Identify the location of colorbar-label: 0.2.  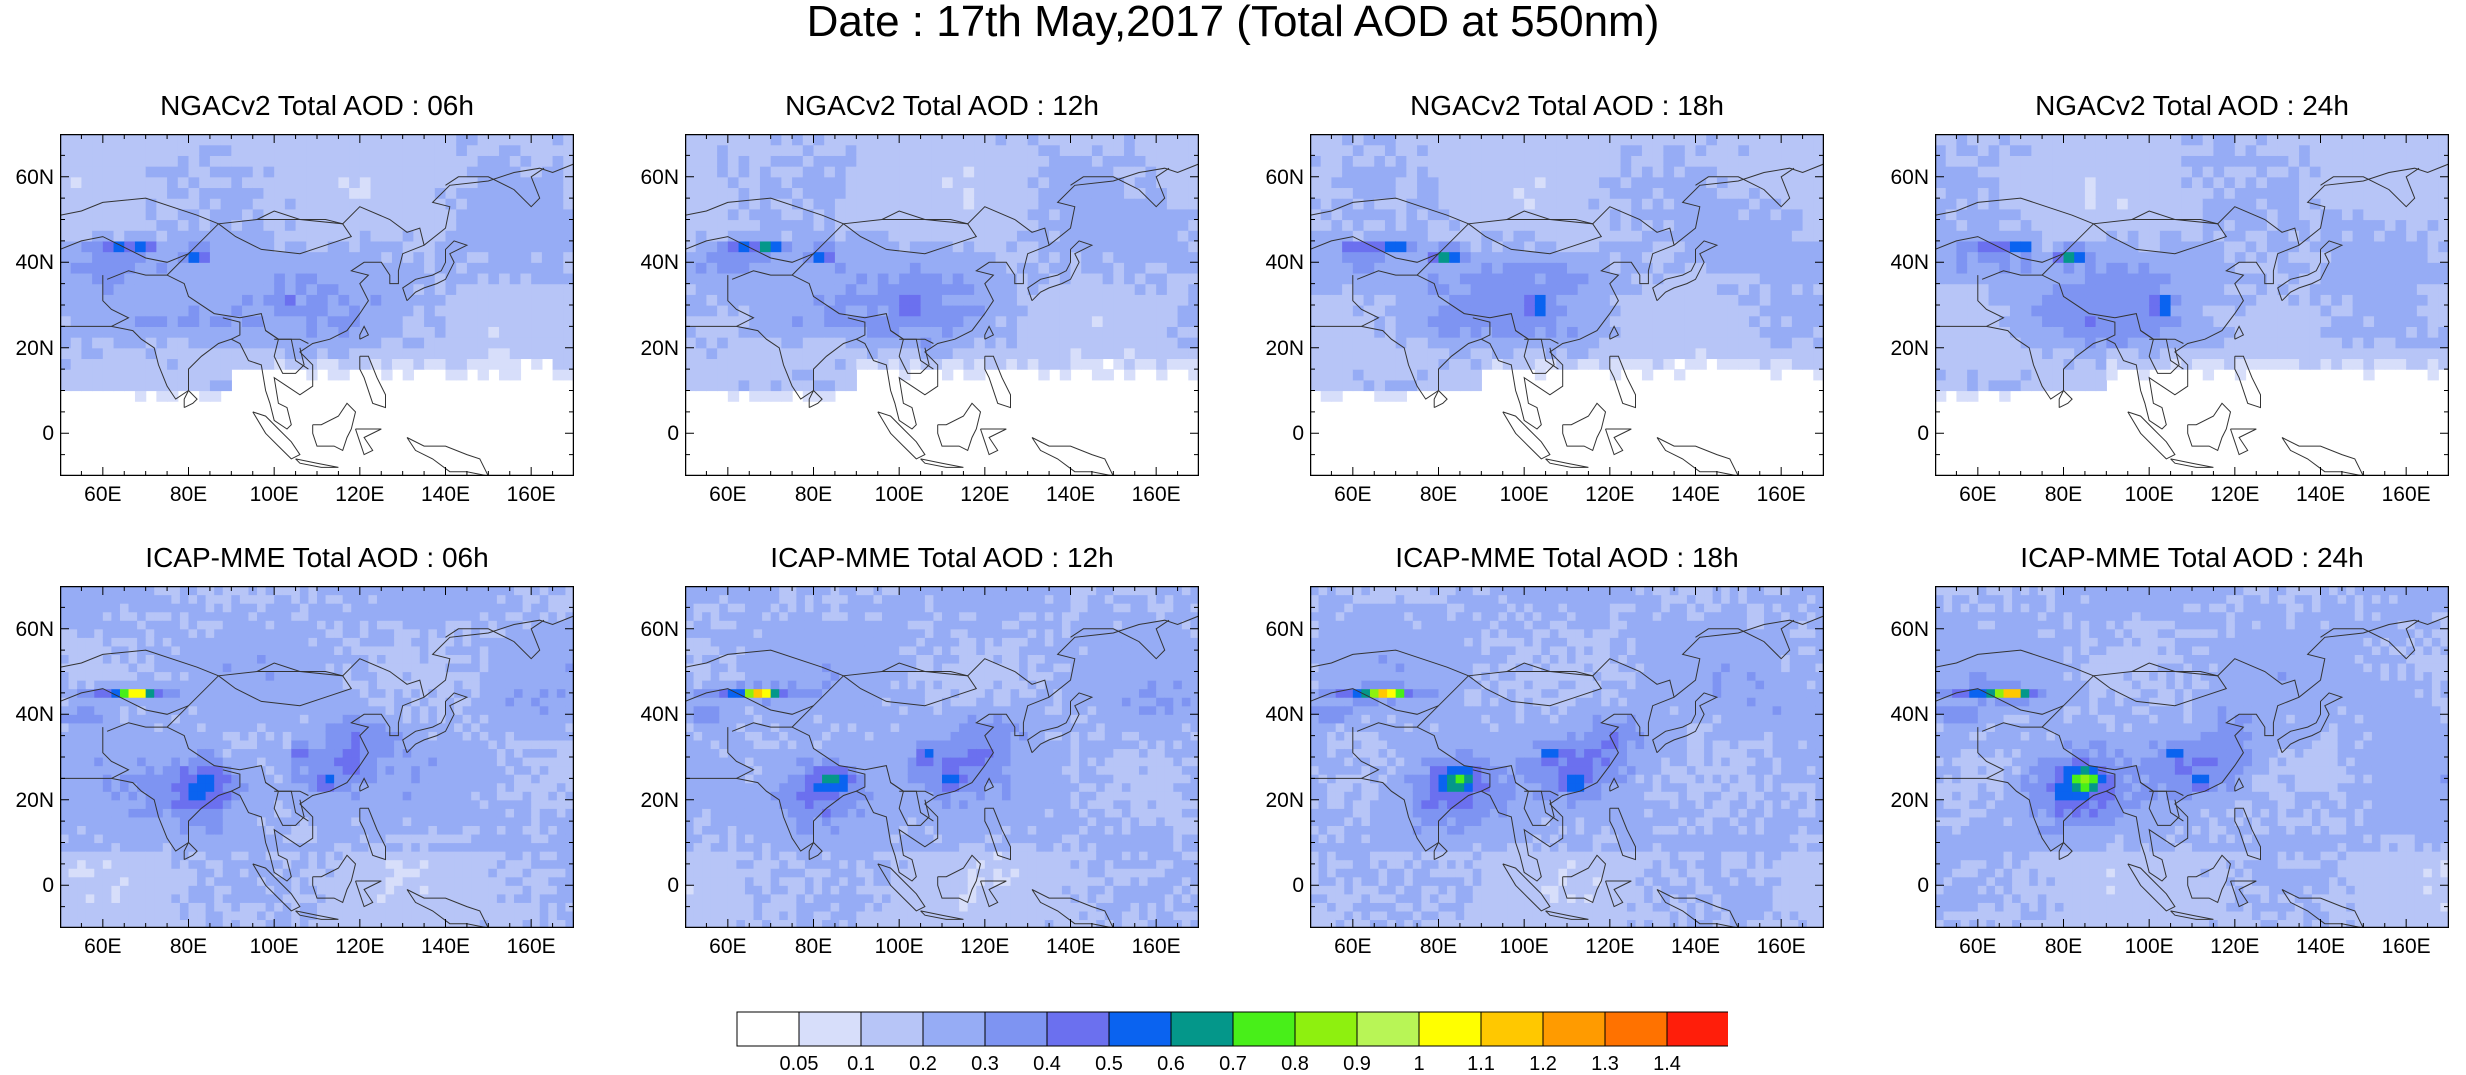
(923, 1064).